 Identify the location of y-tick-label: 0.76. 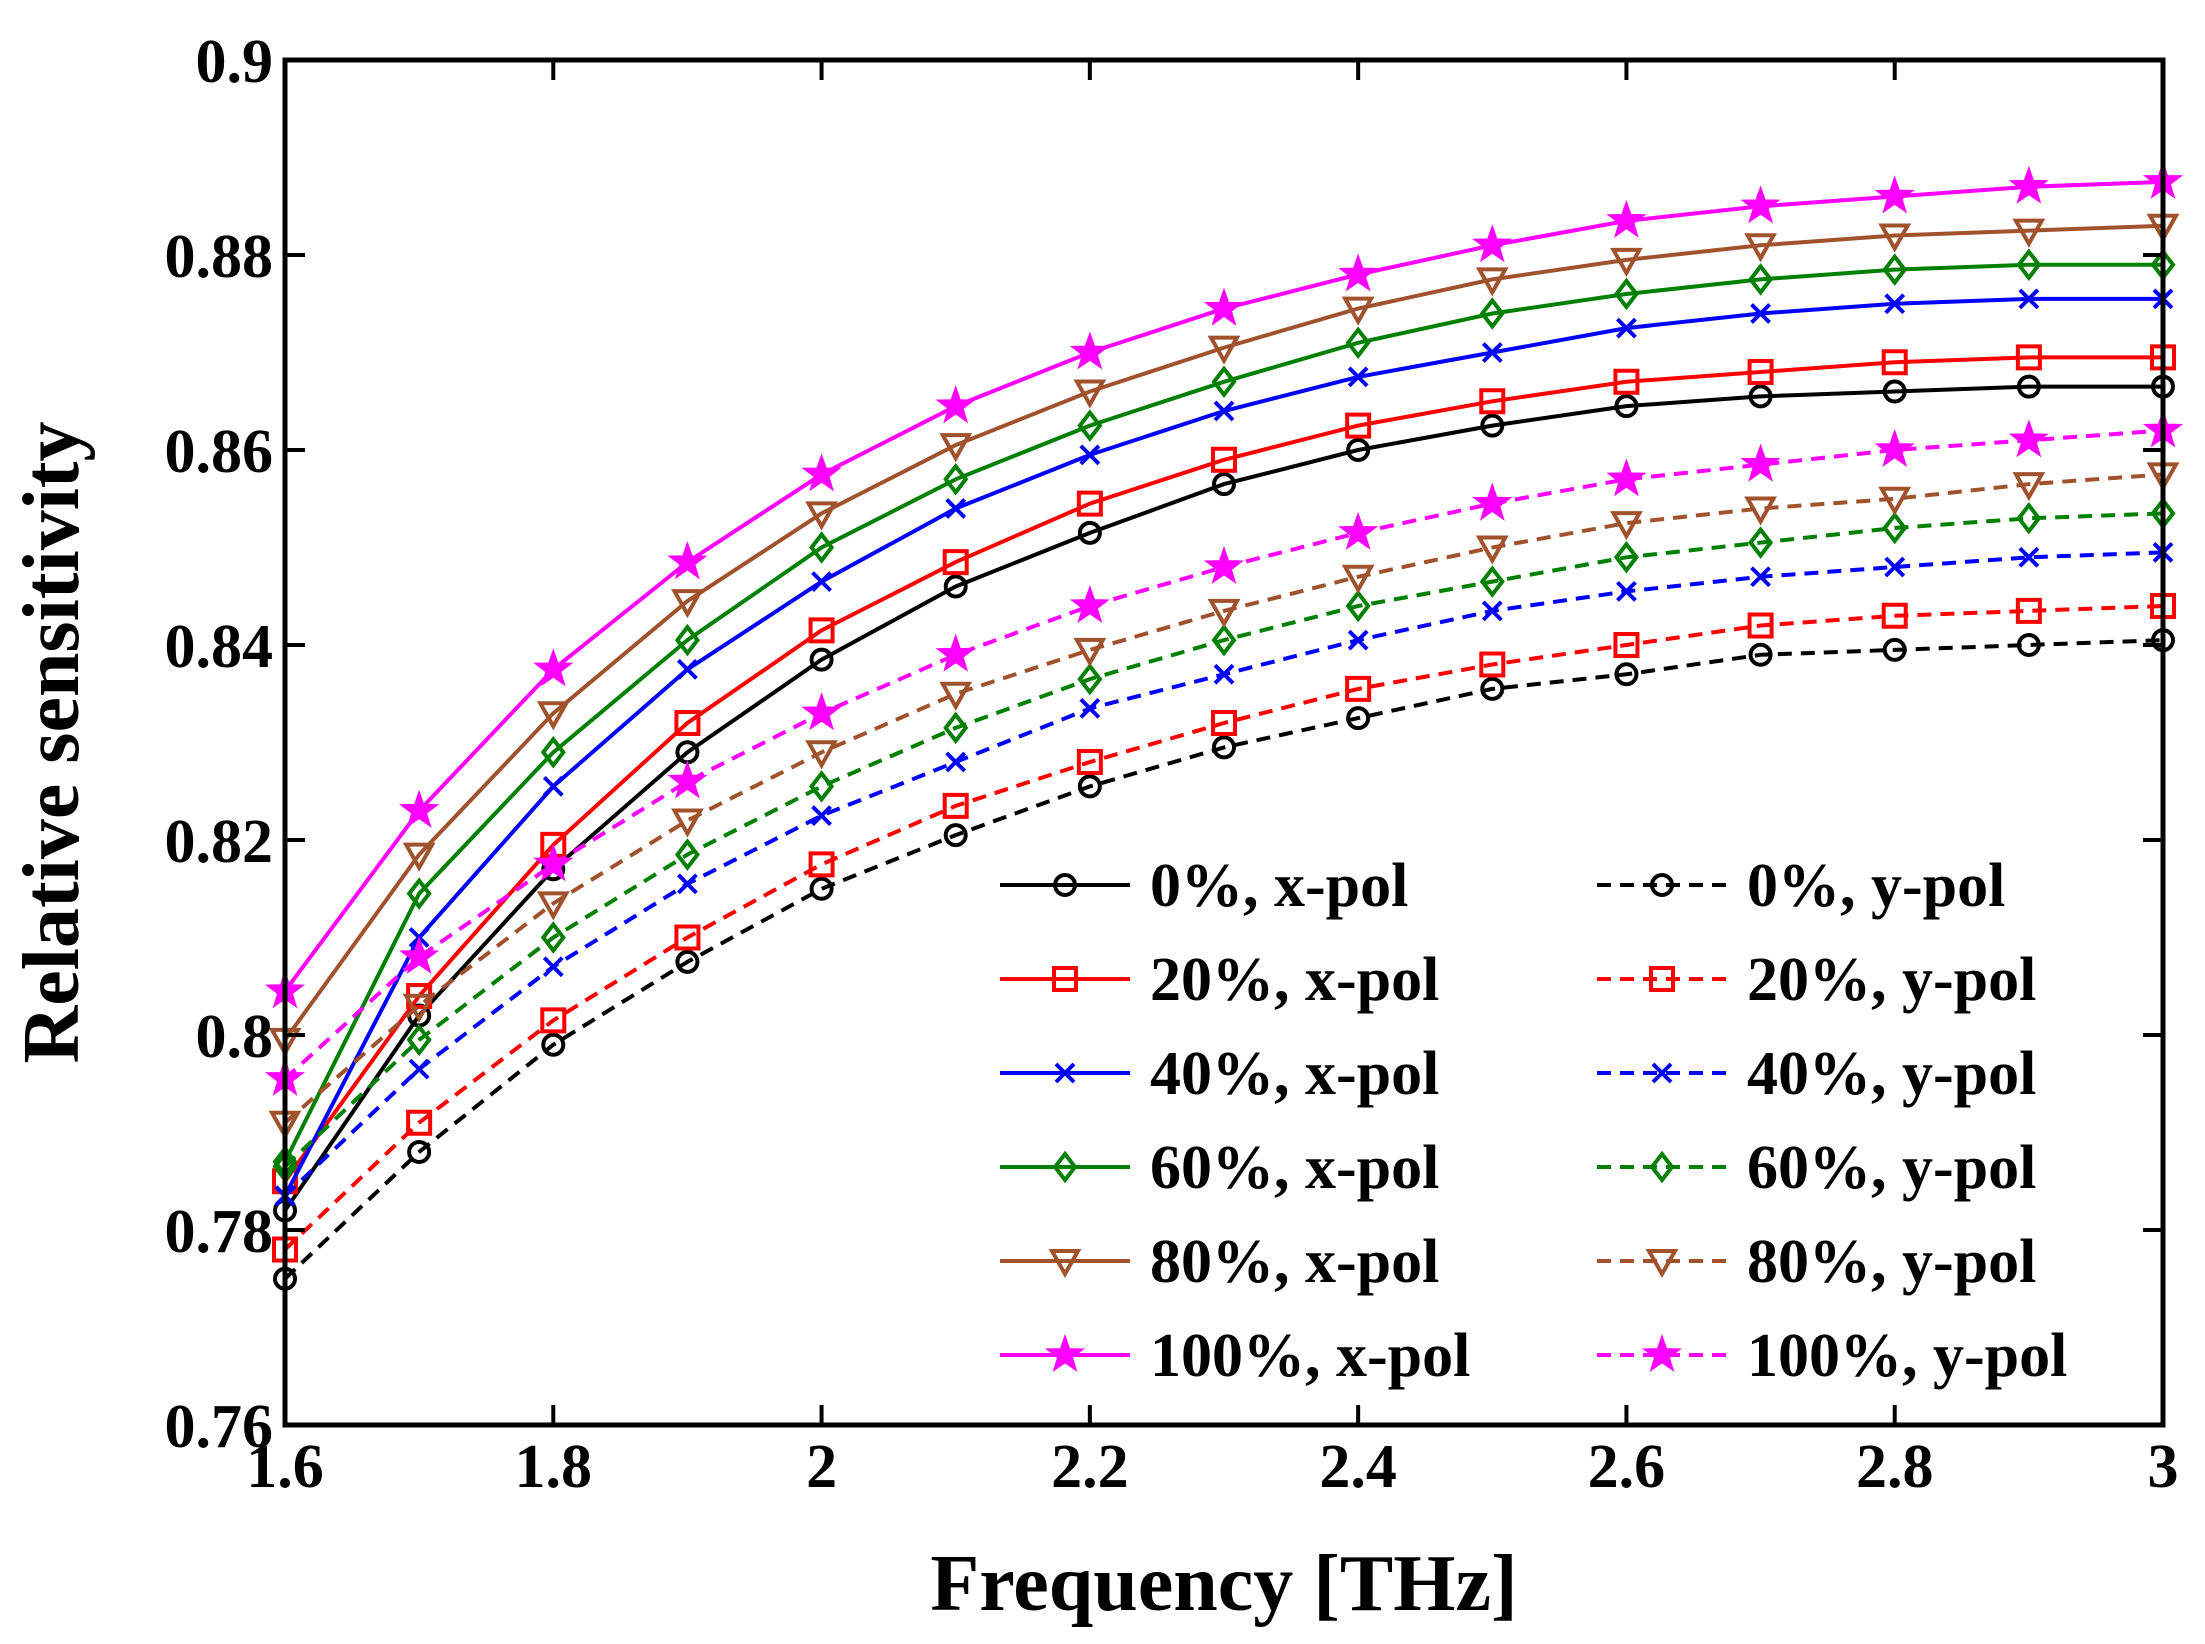
(219, 1427).